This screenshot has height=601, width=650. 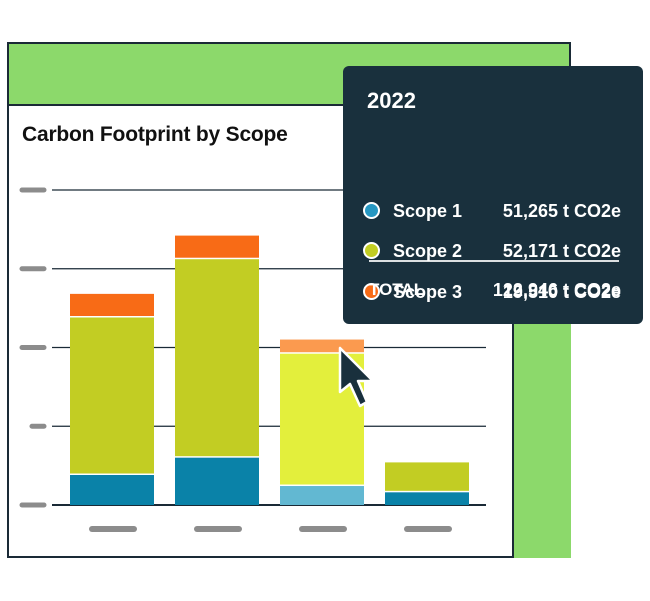 What do you see at coordinates (541, 438) in the screenshot?
I see `side-accent` at bounding box center [541, 438].